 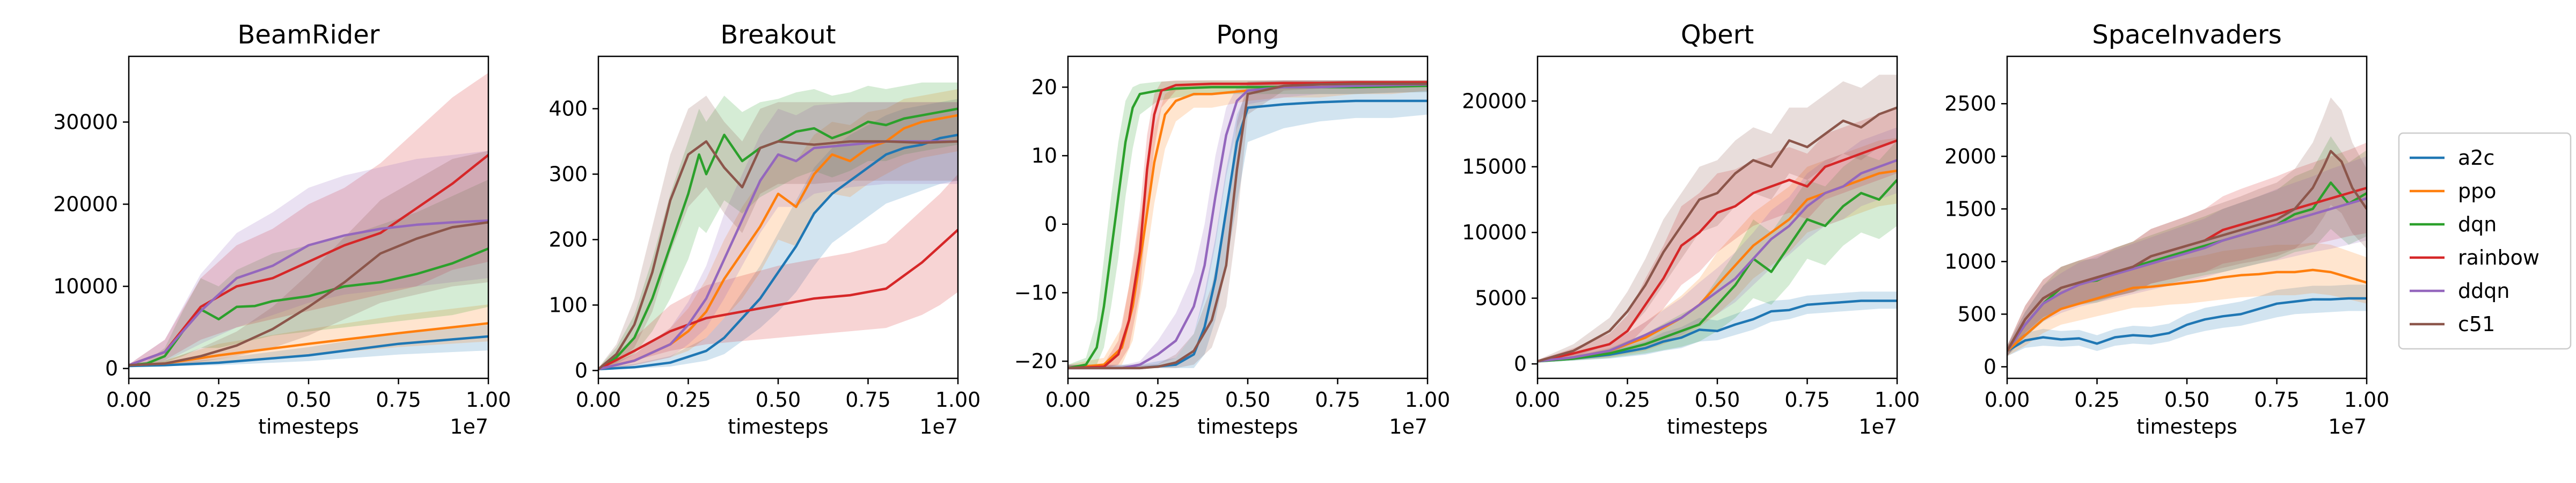 What do you see at coordinates (2477, 224) in the screenshot?
I see `legend-label-dqn: dqn` at bounding box center [2477, 224].